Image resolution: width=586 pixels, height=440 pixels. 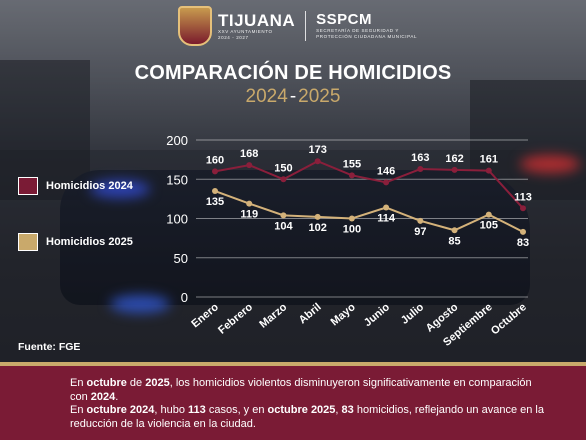 What do you see at coordinates (420, 158) in the screenshot?
I see `data-label: 163` at bounding box center [420, 158].